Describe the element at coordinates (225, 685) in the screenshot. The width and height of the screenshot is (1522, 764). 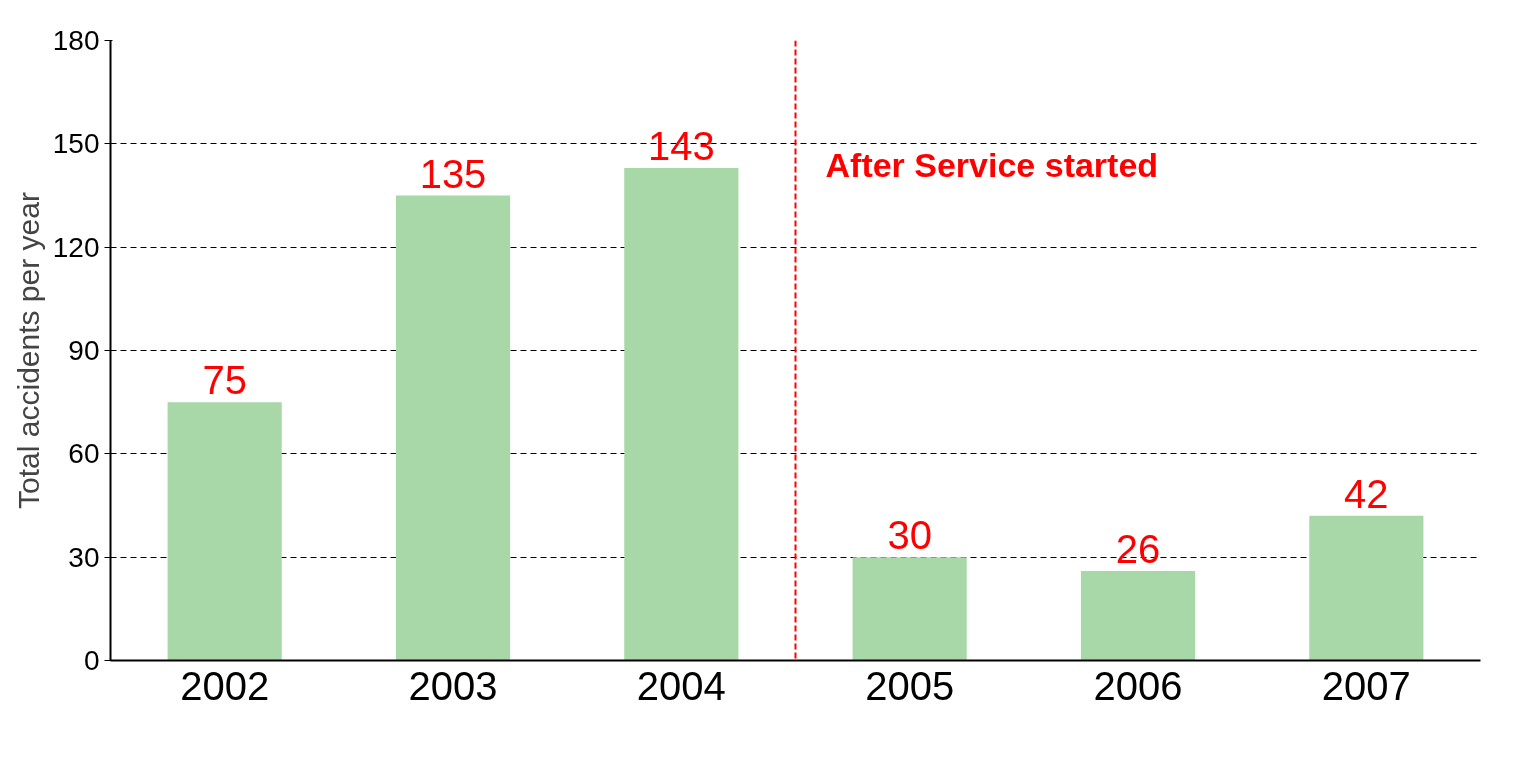
I see `x-tick-label: 2002` at that location.